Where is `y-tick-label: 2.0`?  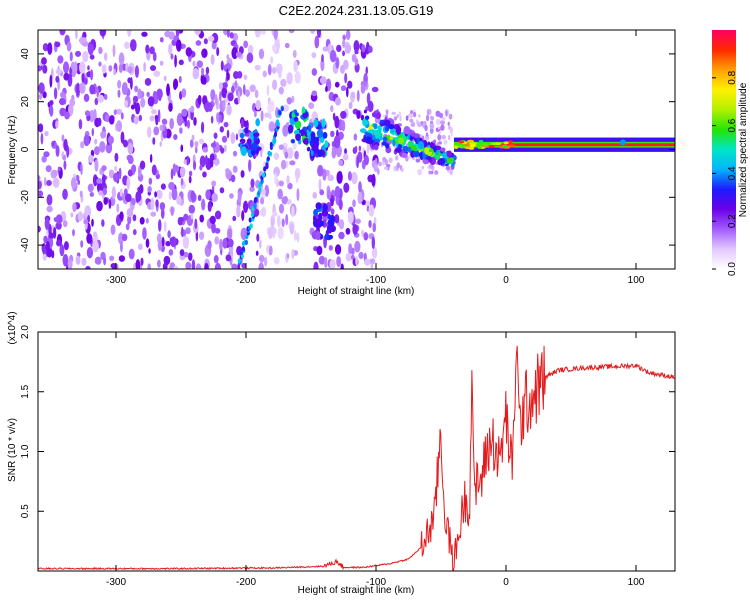
y-tick-label: 2.0 is located at coordinates (25, 332).